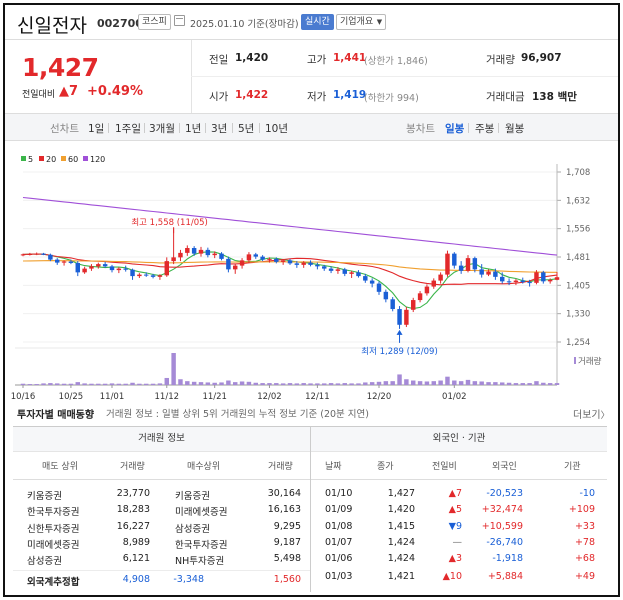  What do you see at coordinates (246, 129) in the screenshot?
I see `tab-period-5y: 5년` at bounding box center [246, 129].